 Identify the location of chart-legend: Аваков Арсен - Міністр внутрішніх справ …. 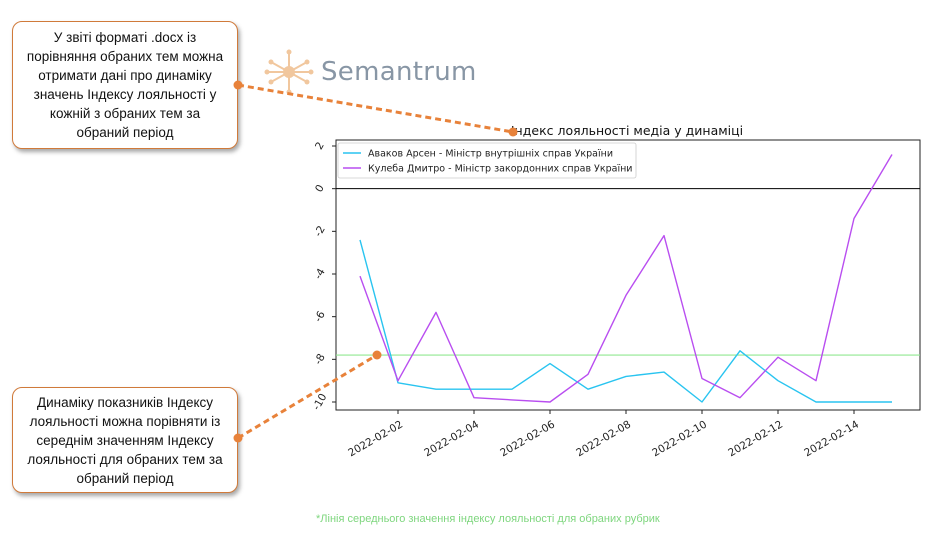
(487, 160).